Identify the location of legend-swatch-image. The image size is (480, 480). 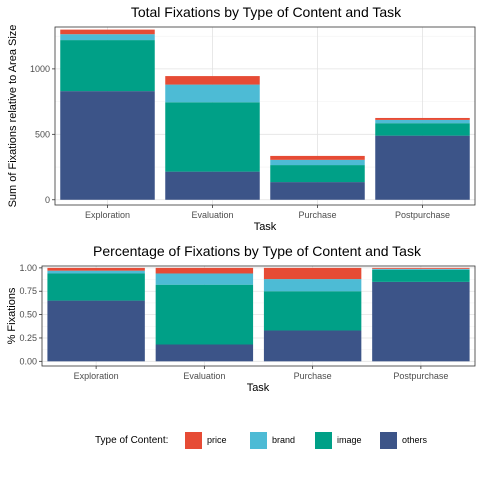
(323, 440).